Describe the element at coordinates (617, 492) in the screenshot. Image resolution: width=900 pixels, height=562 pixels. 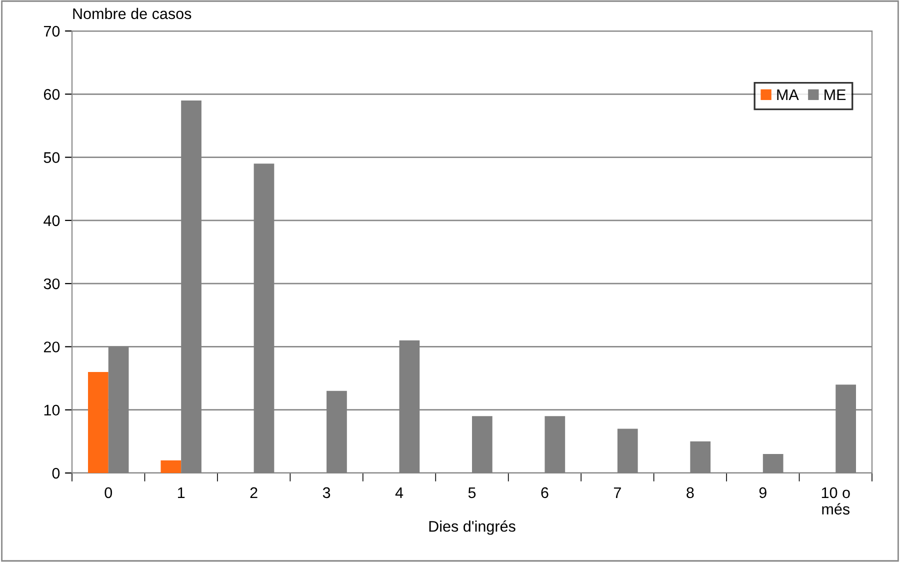
I see `x-tick-label: 7` at that location.